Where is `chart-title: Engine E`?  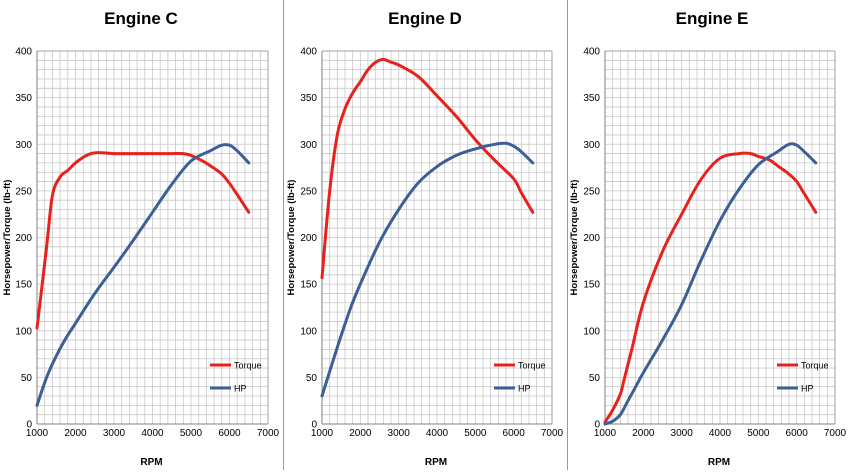 chart-title: Engine E is located at coordinates (712, 18).